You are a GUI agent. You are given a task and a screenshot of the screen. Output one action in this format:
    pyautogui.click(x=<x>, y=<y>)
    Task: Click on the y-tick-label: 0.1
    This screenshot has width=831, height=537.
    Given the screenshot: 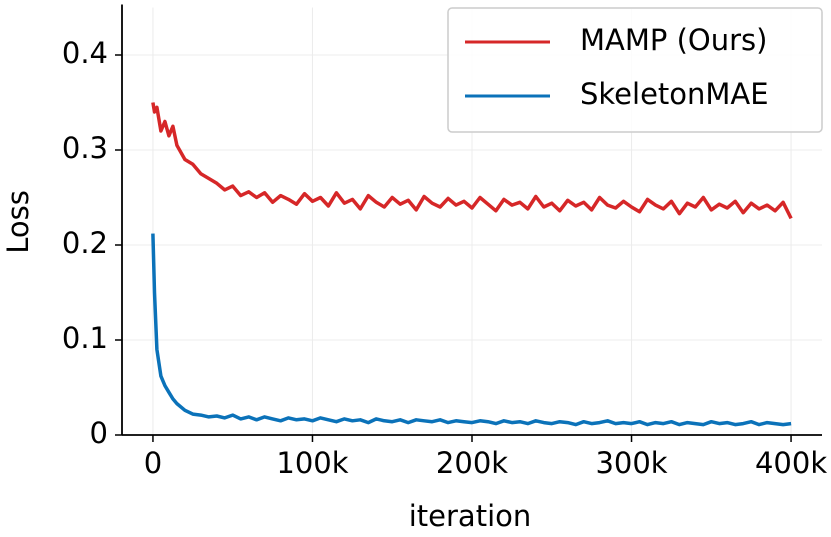 What is the action you would take?
    pyautogui.click(x=85, y=338)
    